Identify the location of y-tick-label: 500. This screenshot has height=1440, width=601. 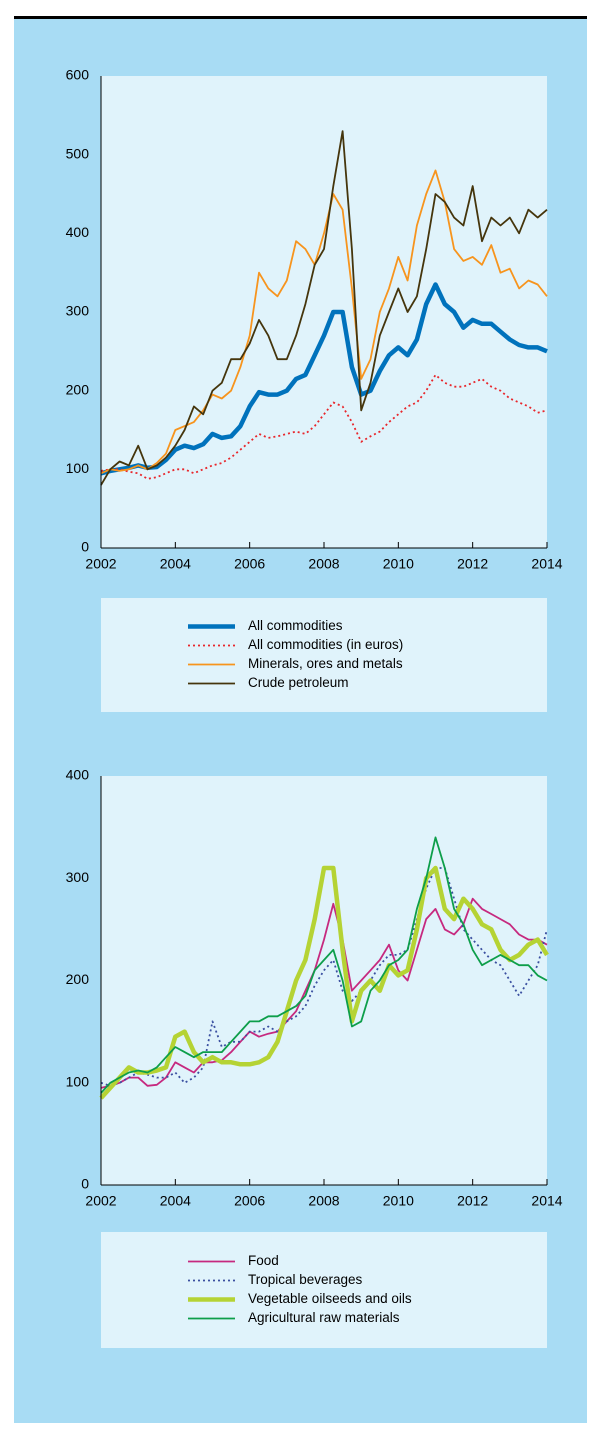
(78, 153).